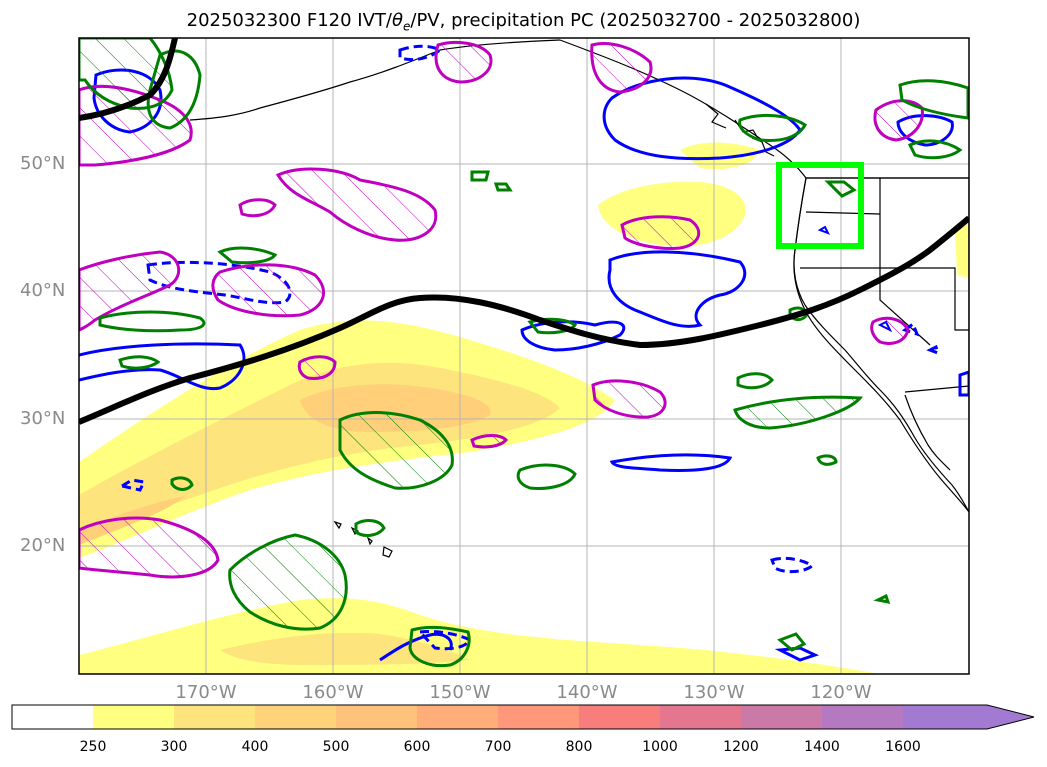 The width and height of the screenshot is (1047, 767). What do you see at coordinates (579, 747) in the screenshot?
I see `colorbar-tick-800: 800` at bounding box center [579, 747].